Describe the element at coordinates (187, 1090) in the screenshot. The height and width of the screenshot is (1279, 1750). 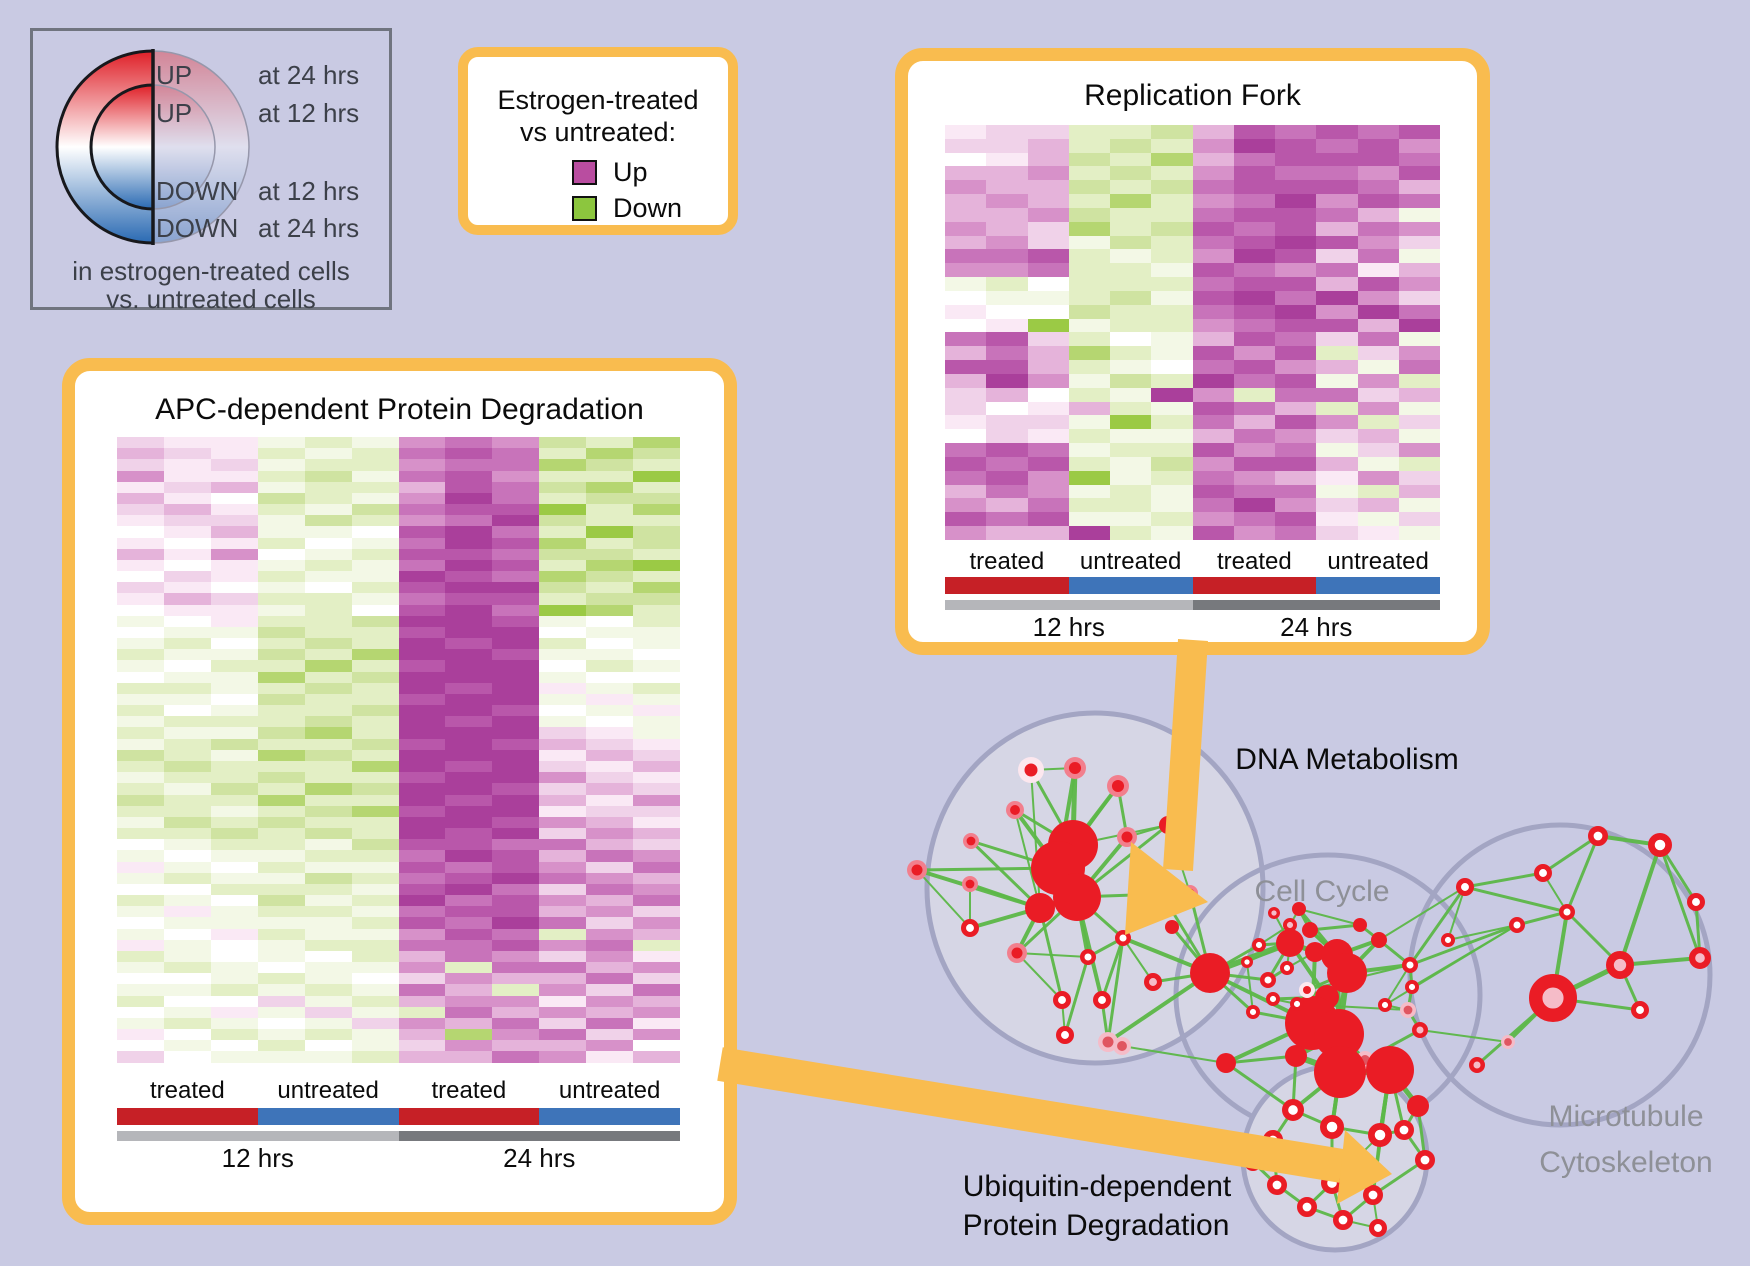
I see `condition-label: treated` at that location.